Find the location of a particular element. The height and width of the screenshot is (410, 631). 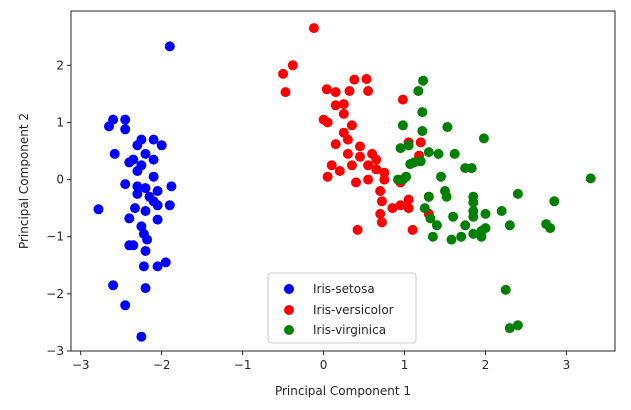

x-tick-label: −1 is located at coordinates (243, 365).